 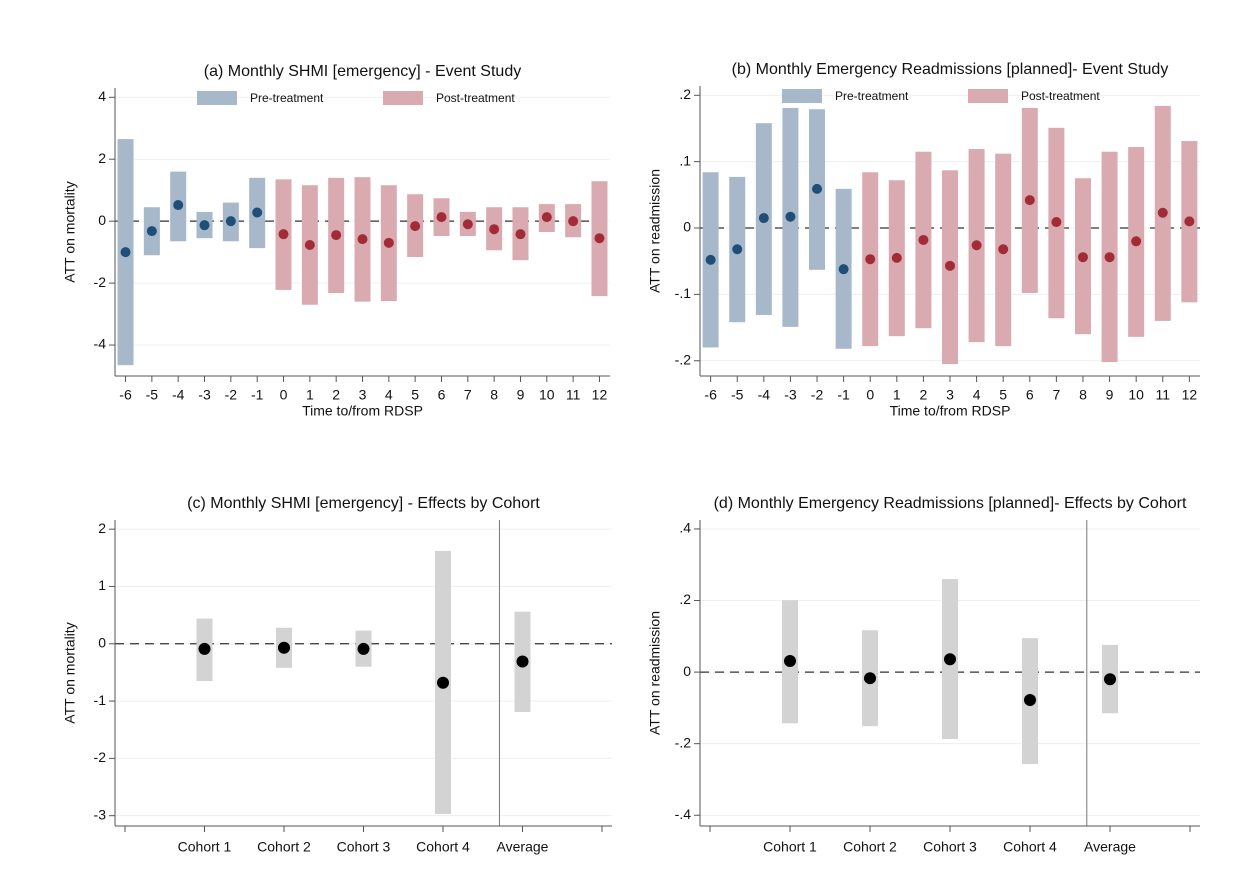 I want to click on y-tick-label: .2, so click(x=685, y=599).